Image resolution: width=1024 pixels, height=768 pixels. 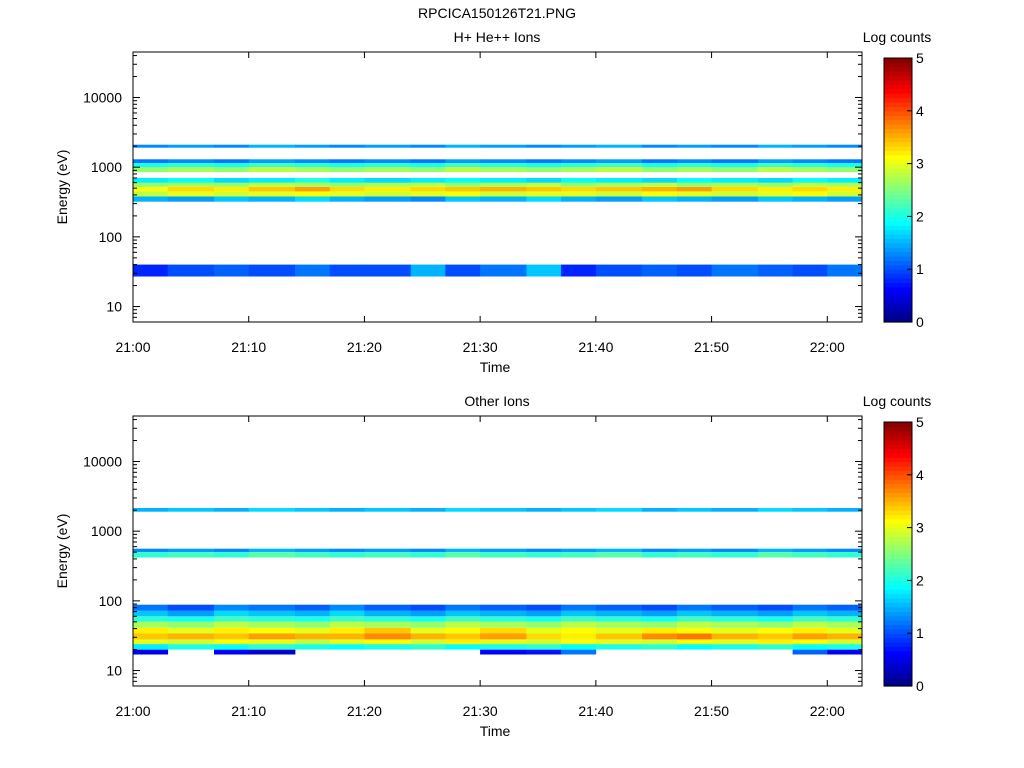 What do you see at coordinates (920, 528) in the screenshot?
I see `colorbar-tick-label: 3` at bounding box center [920, 528].